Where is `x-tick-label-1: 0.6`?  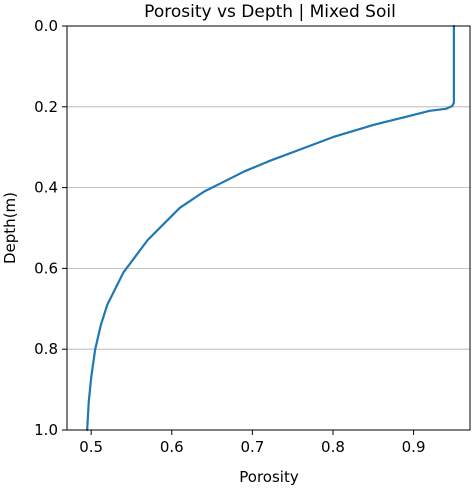
x-tick-label-1: 0.6 is located at coordinates (172, 447).